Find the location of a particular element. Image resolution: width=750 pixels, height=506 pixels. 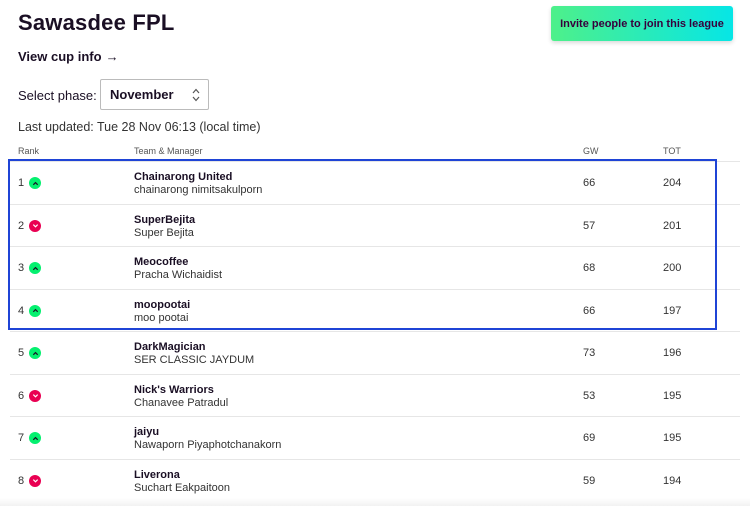

row-total-points: 200 is located at coordinates (672, 268).